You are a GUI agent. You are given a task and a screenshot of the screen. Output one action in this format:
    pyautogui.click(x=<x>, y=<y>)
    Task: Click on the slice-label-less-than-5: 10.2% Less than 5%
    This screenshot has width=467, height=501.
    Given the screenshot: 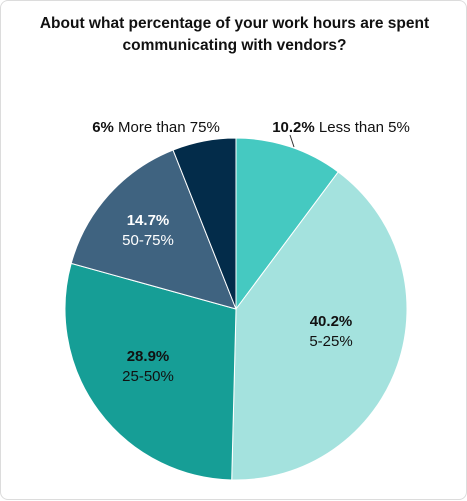 What is the action you would take?
    pyautogui.click(x=341, y=127)
    